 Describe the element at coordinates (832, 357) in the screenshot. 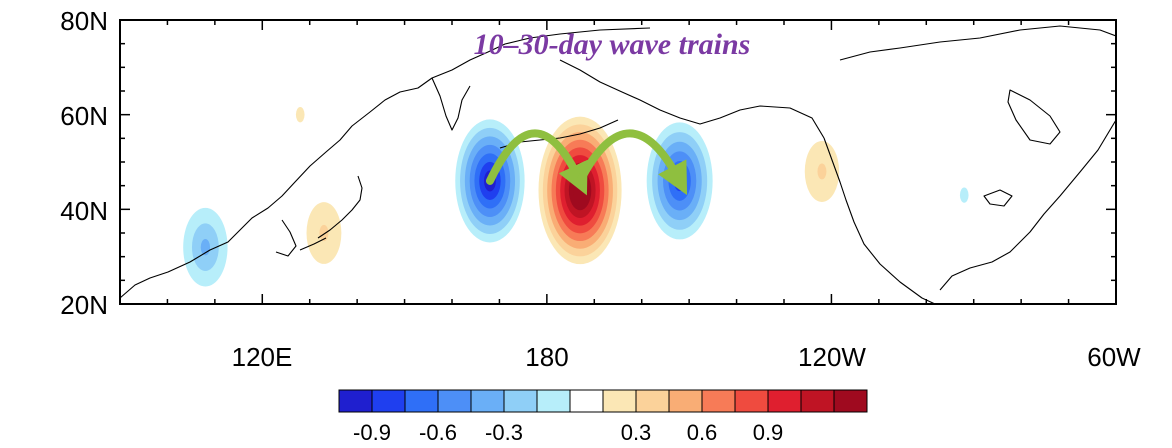

I see `lon-label-120w: 120W` at that location.